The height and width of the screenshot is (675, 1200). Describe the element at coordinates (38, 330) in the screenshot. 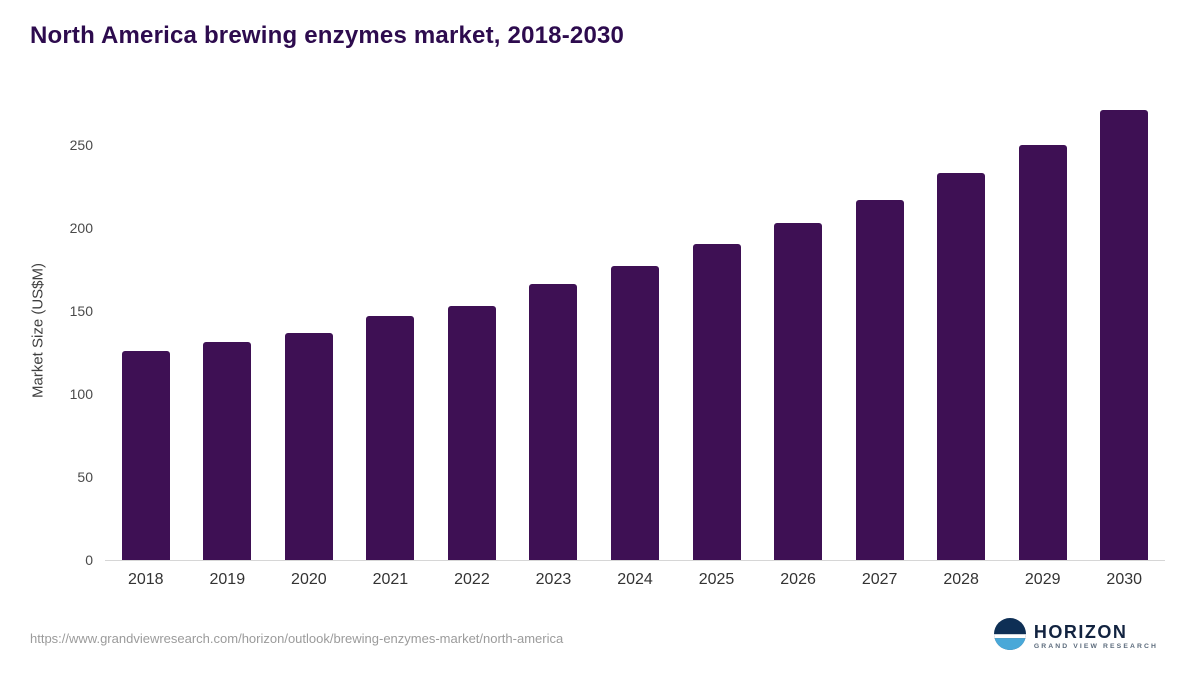

I see `y-axis-label: Market Size (US$M)` at that location.